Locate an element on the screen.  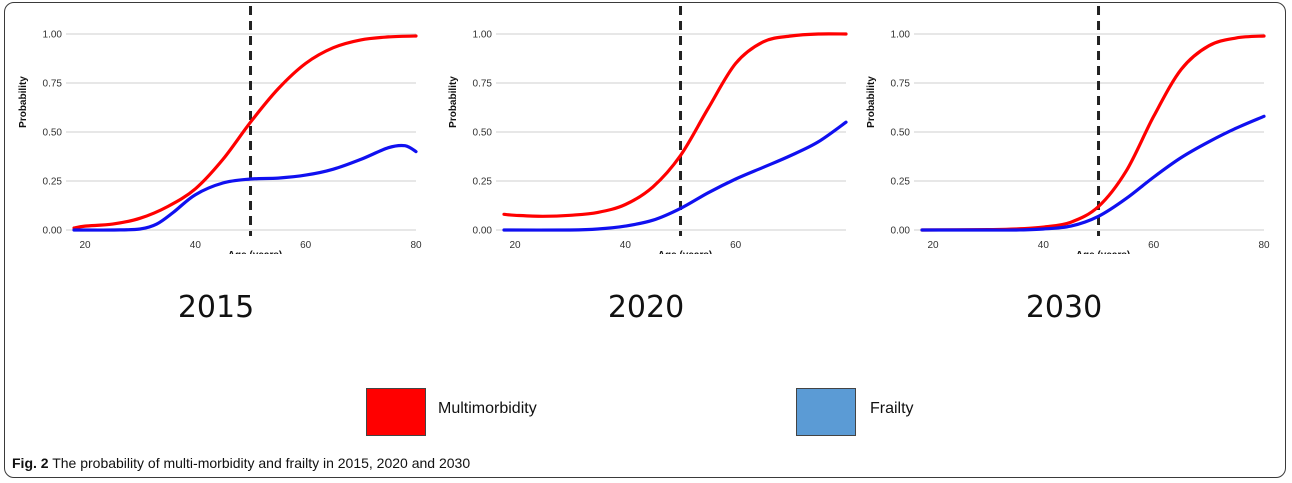
legend-label-multimorbidity: Multimorbidity is located at coordinates (487, 408).